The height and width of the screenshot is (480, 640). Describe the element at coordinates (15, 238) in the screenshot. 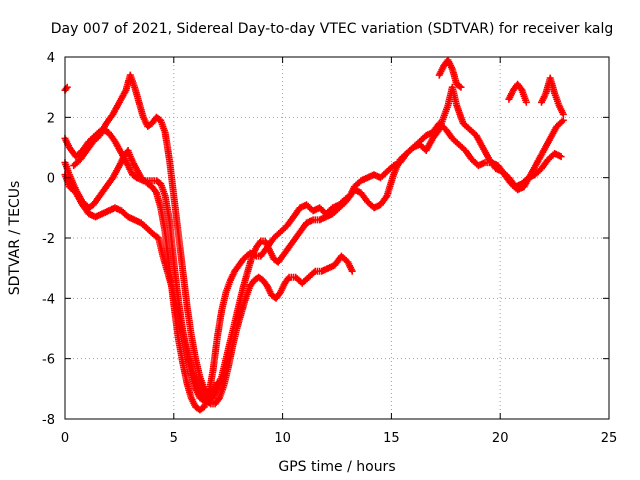

I see `y-axis-label: SDTVAR / TECUs` at that location.